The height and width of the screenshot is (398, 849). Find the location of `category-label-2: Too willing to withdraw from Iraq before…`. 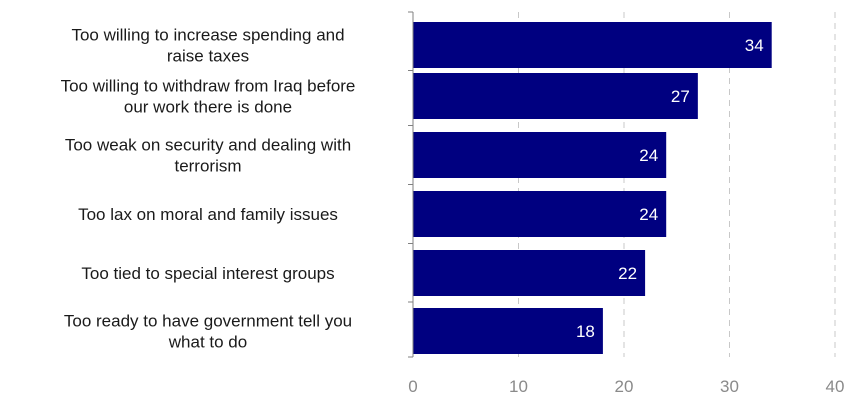

category-label-2: Too willing to withdraw from Iraq before… is located at coordinates (208, 97).